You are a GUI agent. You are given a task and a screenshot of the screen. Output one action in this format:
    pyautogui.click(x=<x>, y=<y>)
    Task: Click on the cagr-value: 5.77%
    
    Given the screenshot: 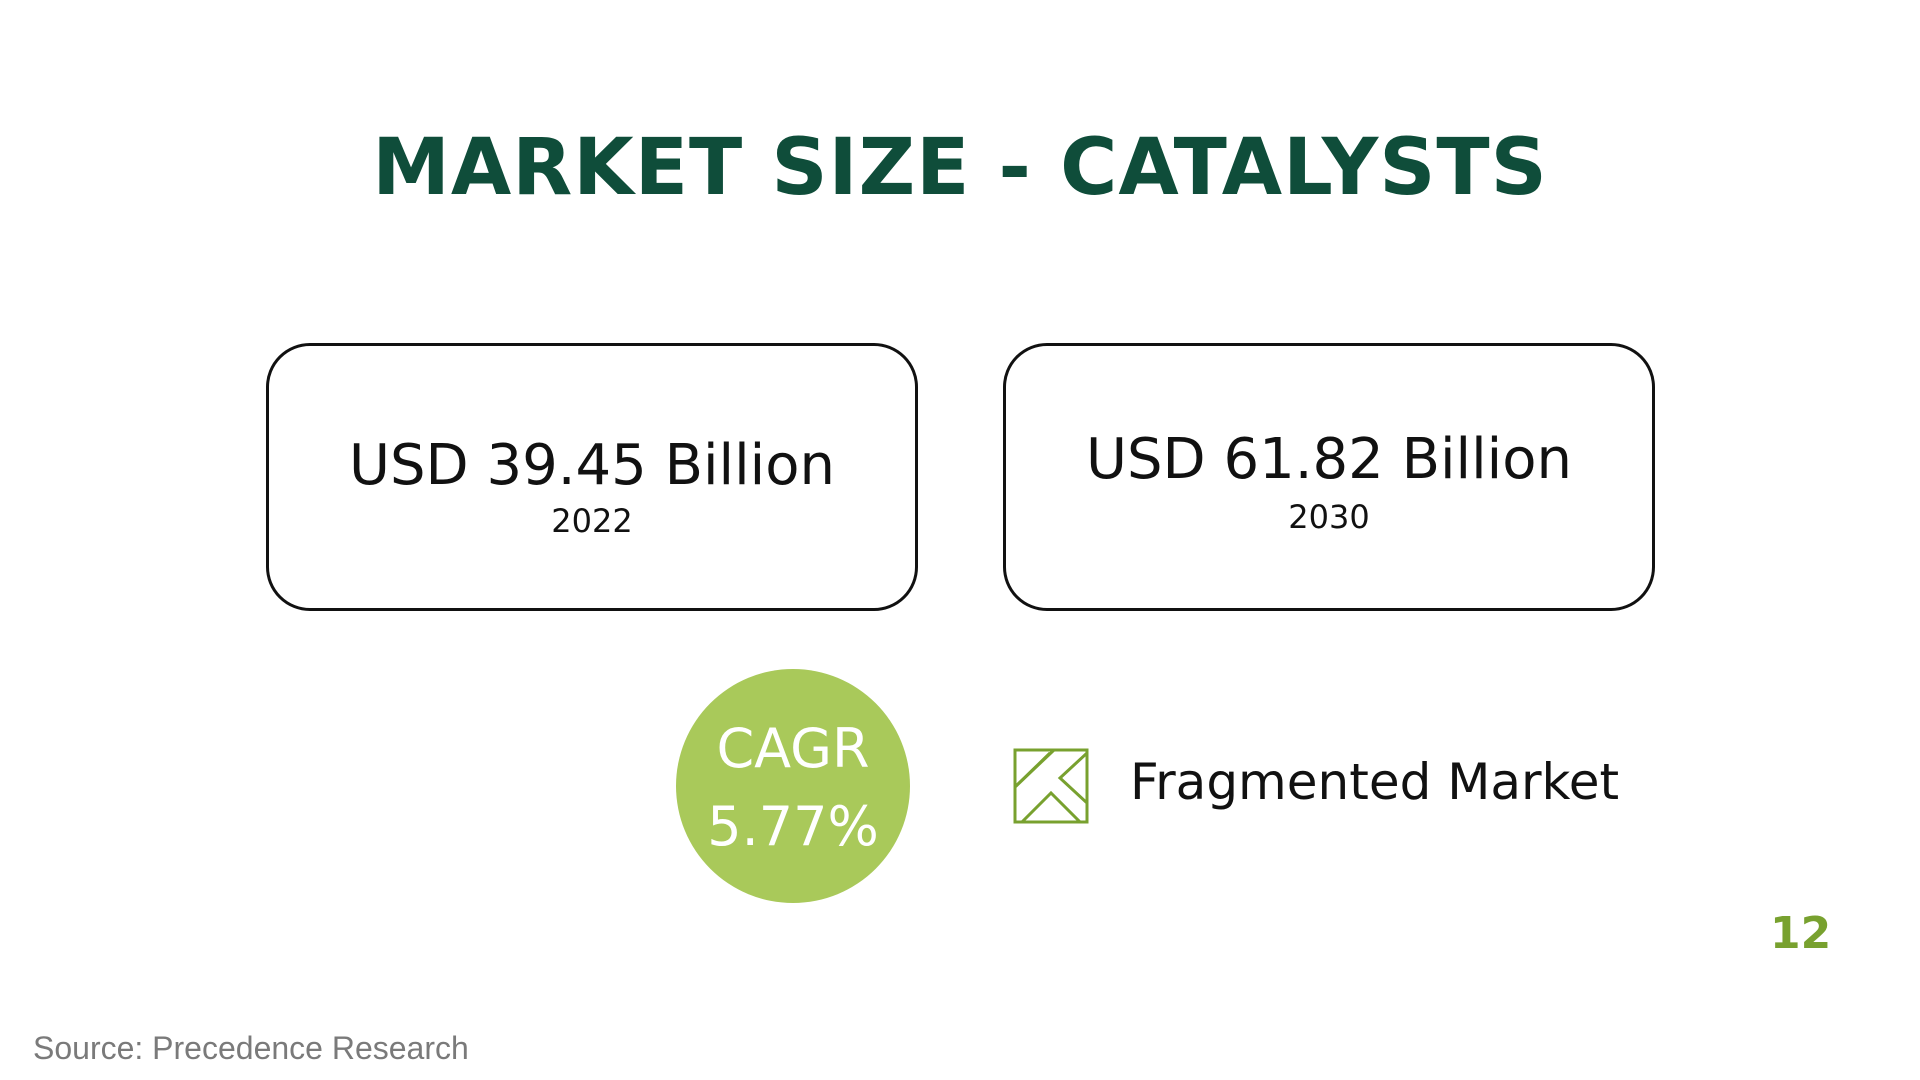 What is the action you would take?
    pyautogui.click(x=793, y=826)
    